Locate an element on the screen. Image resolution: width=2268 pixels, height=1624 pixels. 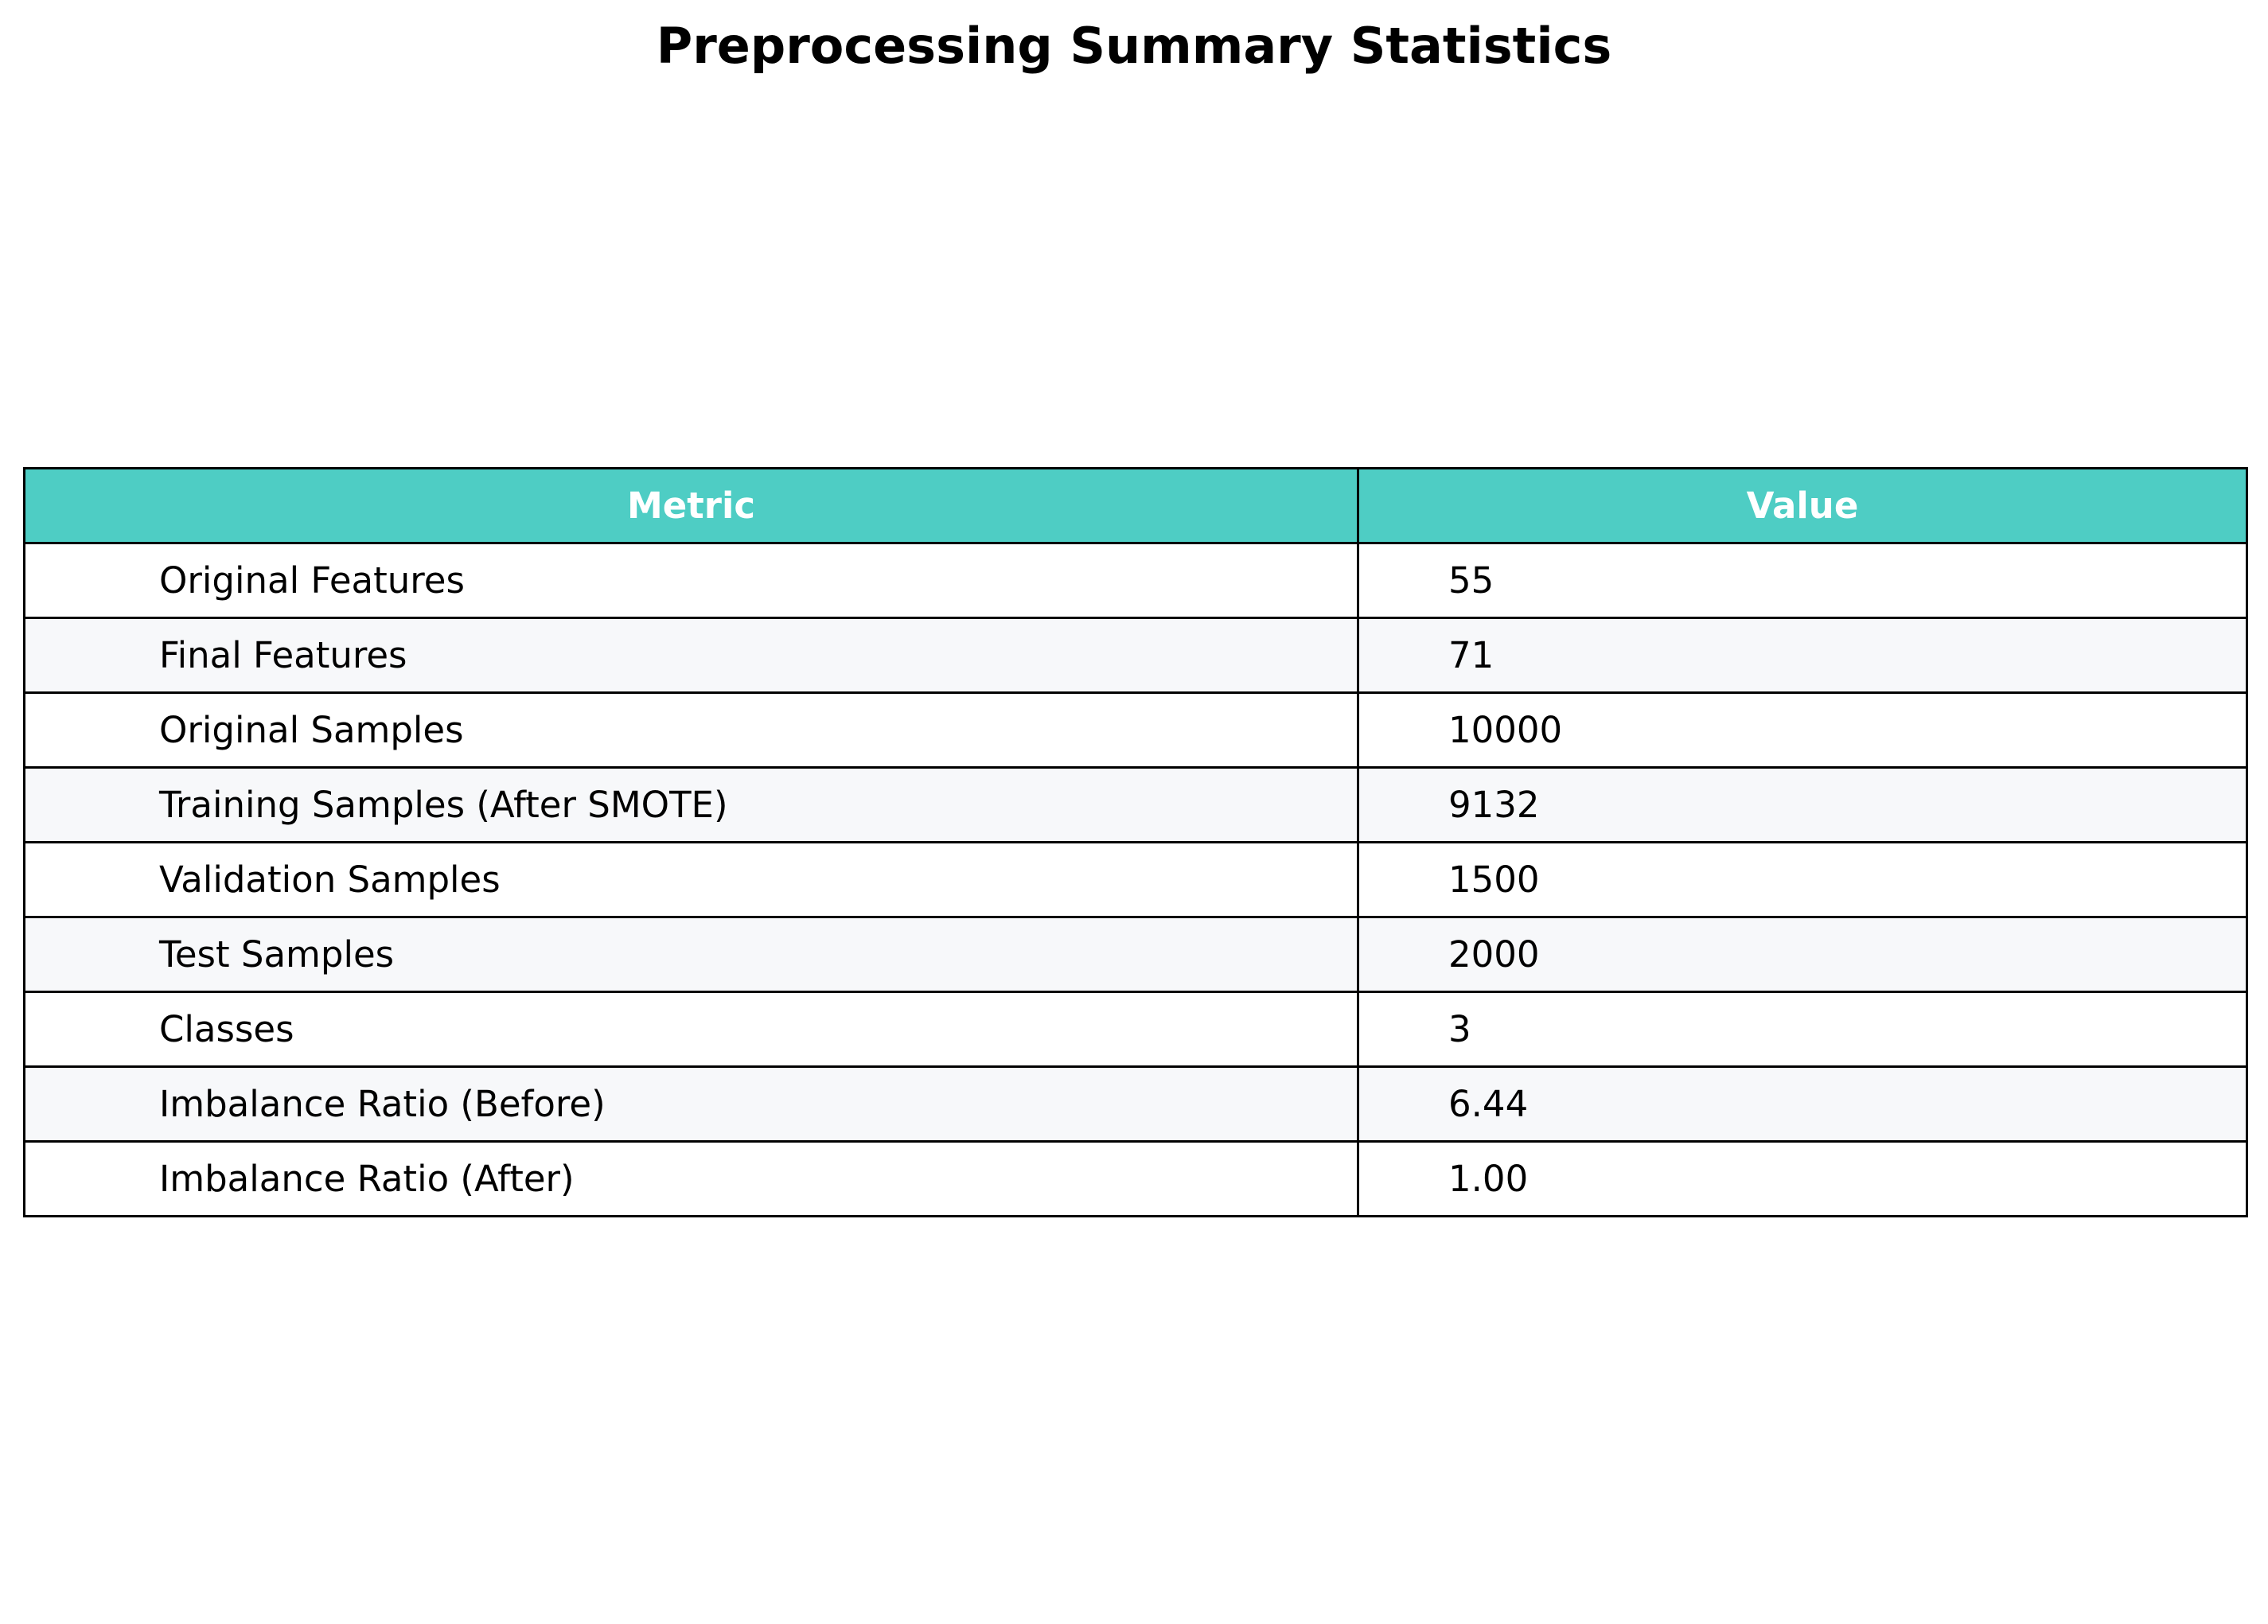
value-cell: 1.00 is located at coordinates (1802, 1178).